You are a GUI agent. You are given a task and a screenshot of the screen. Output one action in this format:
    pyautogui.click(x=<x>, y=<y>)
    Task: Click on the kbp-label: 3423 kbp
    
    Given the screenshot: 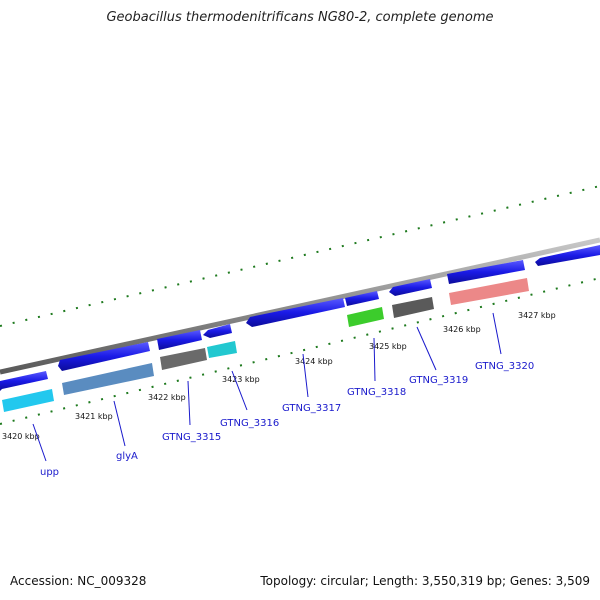 What is the action you would take?
    pyautogui.click(x=241, y=379)
    